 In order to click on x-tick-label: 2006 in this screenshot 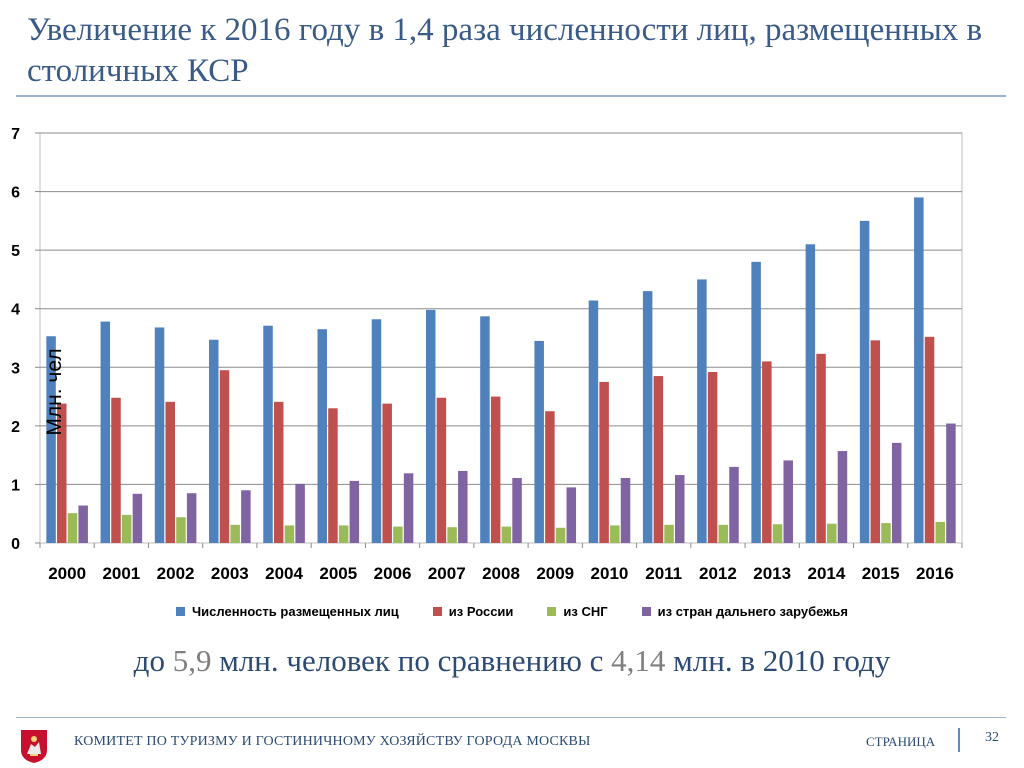, I will do `click(393, 573)`.